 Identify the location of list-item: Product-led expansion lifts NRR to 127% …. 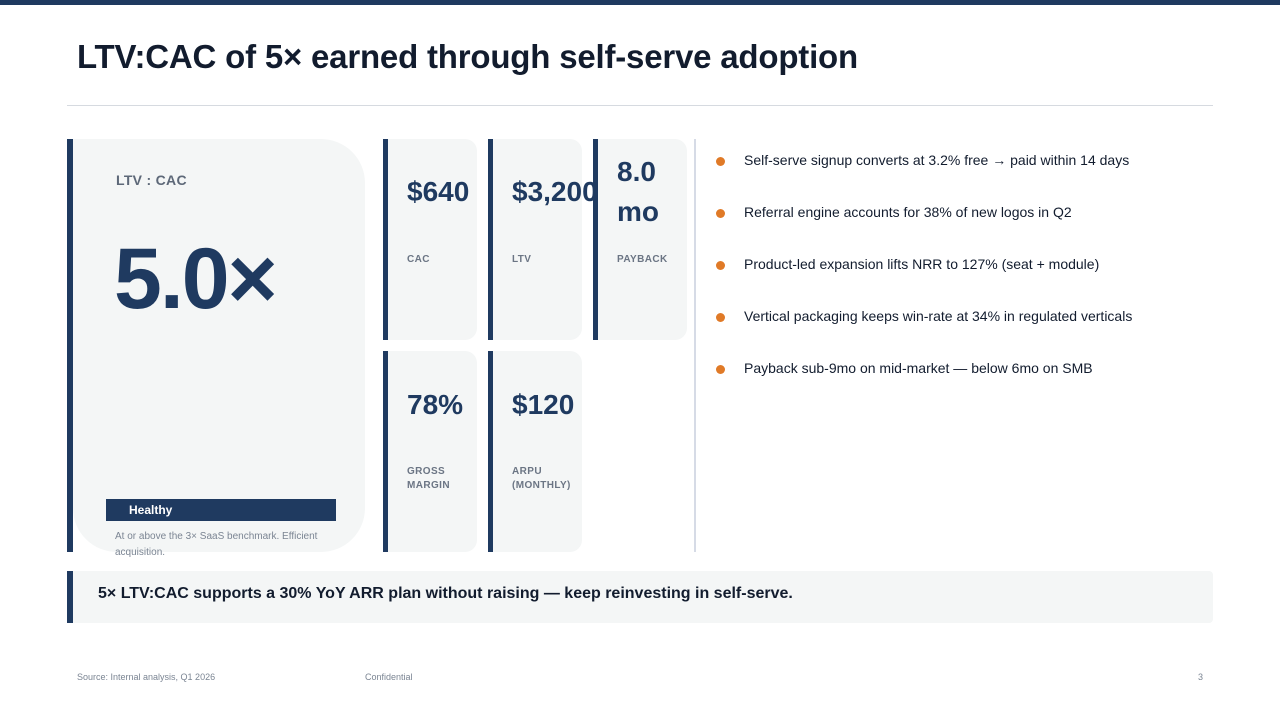
(966, 280).